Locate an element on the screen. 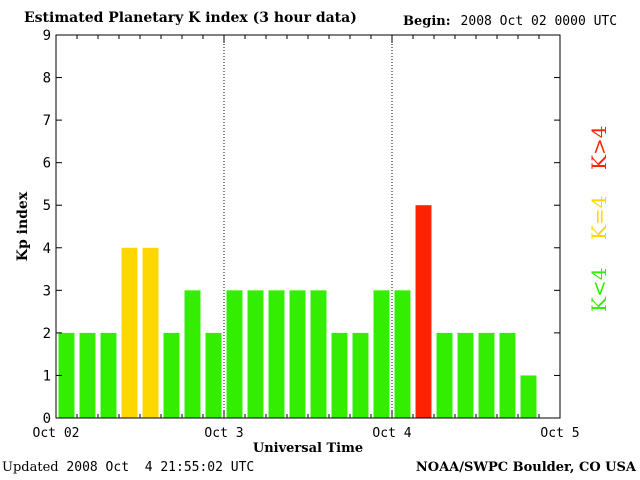 This screenshot has height=480, width=640. updated-value: 2008 Oct 4 21:55:02 UTC is located at coordinates (160, 467).